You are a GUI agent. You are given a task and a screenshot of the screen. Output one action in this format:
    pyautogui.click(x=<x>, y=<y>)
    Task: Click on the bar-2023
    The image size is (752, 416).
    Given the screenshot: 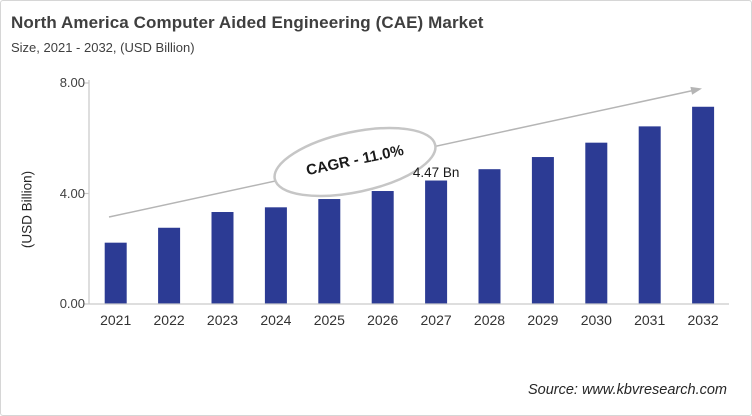 What is the action you would take?
    pyautogui.click(x=222, y=258)
    